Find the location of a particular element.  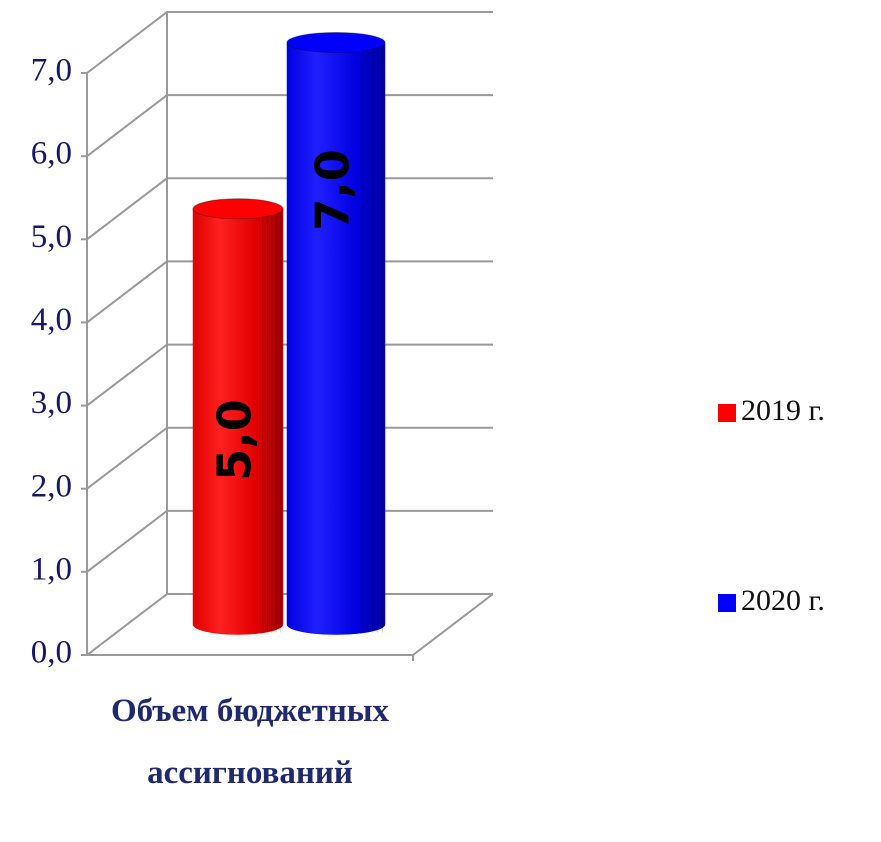

legend-label: 2019 г. is located at coordinates (783, 410).